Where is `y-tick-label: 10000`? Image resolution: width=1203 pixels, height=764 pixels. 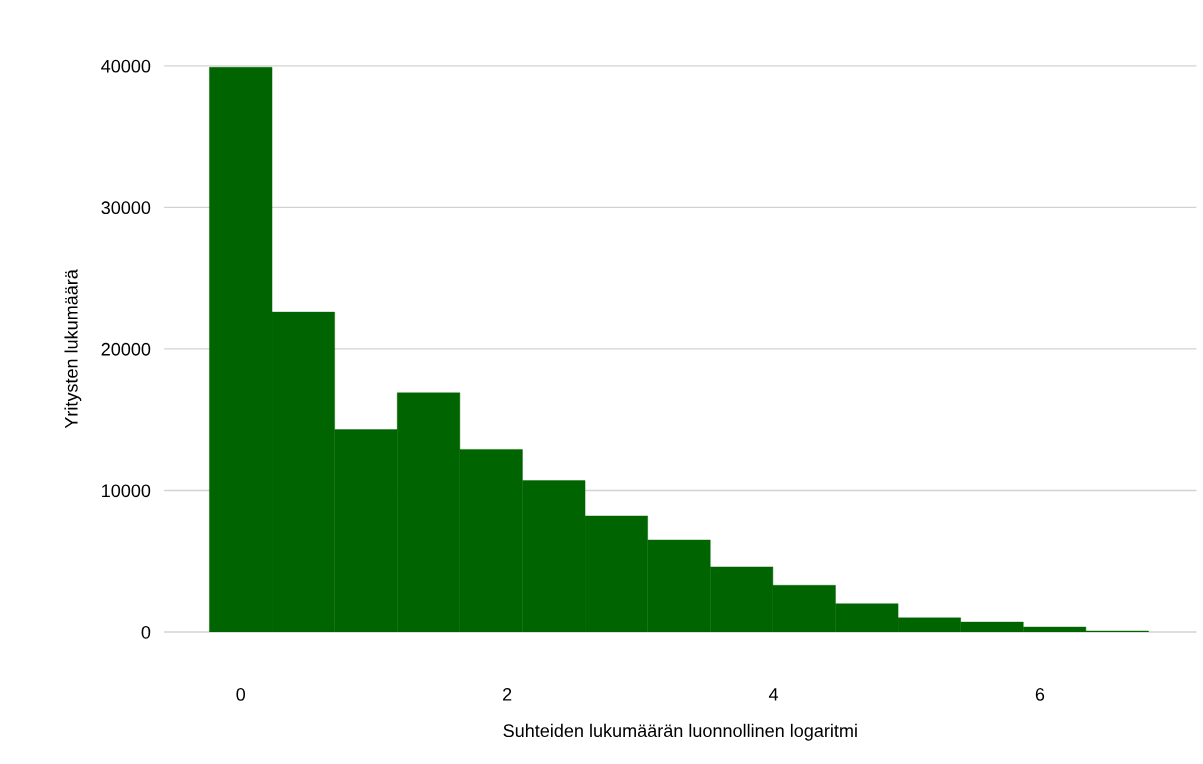
y-tick-label: 10000 is located at coordinates (126, 491).